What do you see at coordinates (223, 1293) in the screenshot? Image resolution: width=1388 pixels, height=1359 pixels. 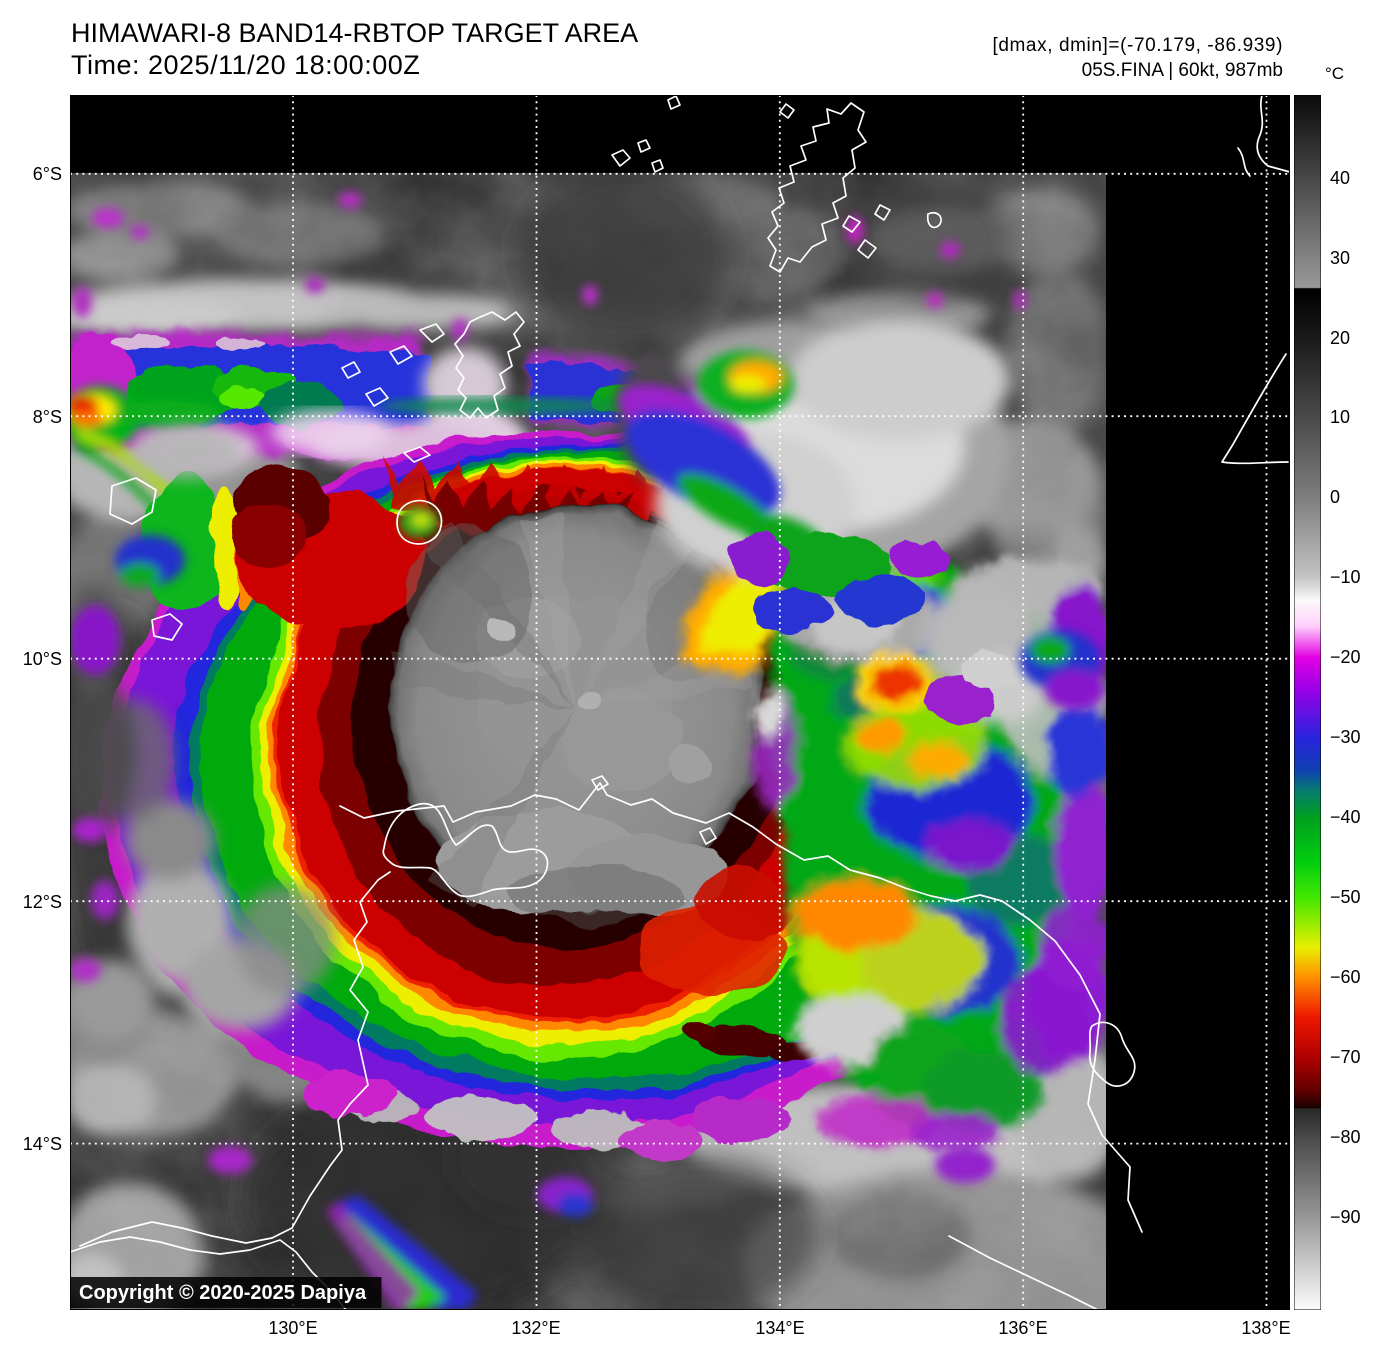 I see `svg-text: Copyright © 2020-2025 Dapiya` at bounding box center [223, 1293].